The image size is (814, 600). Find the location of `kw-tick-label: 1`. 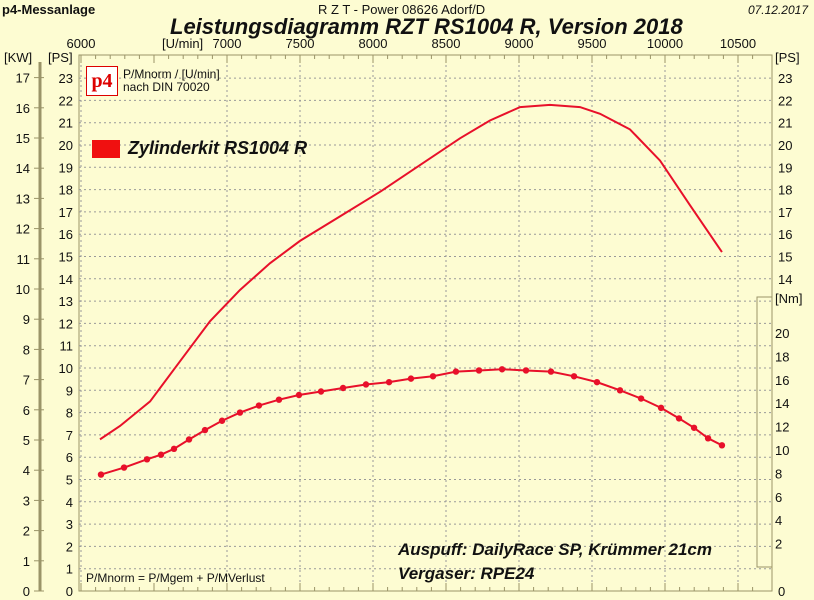

kw-tick-label: 1 is located at coordinates (26, 561).